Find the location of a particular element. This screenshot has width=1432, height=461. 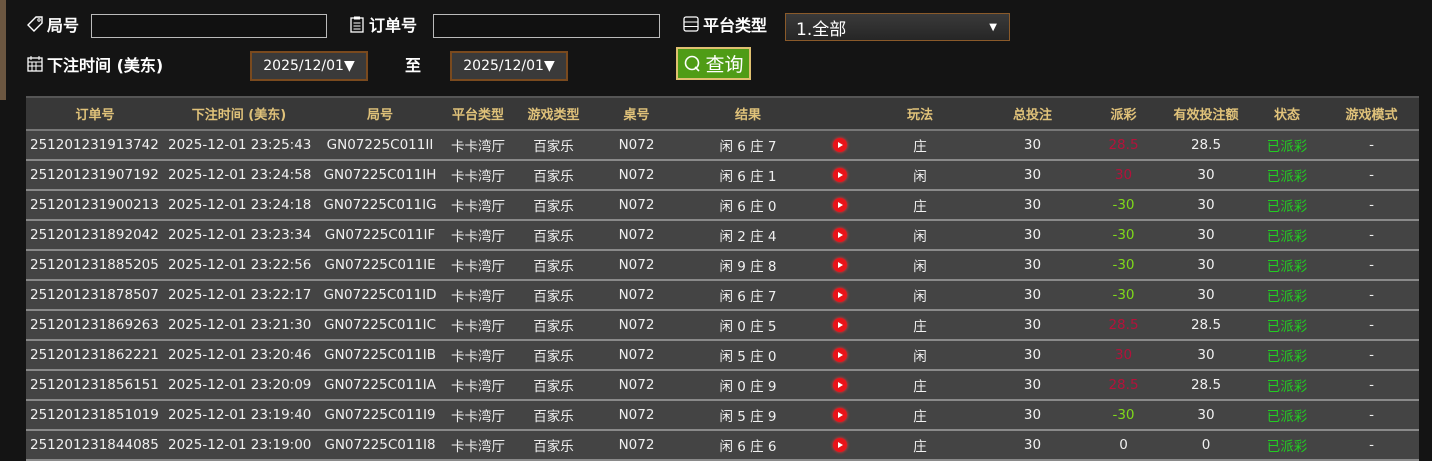

column-header-table-no: 桌号 is located at coordinates (636, 113).